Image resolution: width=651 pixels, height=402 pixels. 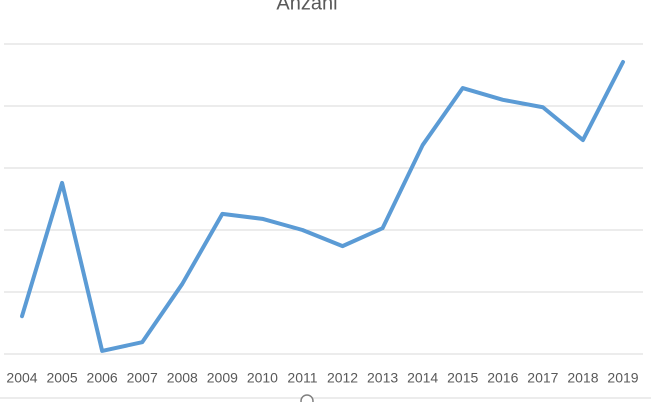 I want to click on x-tick-label: 2019, so click(x=622, y=378).